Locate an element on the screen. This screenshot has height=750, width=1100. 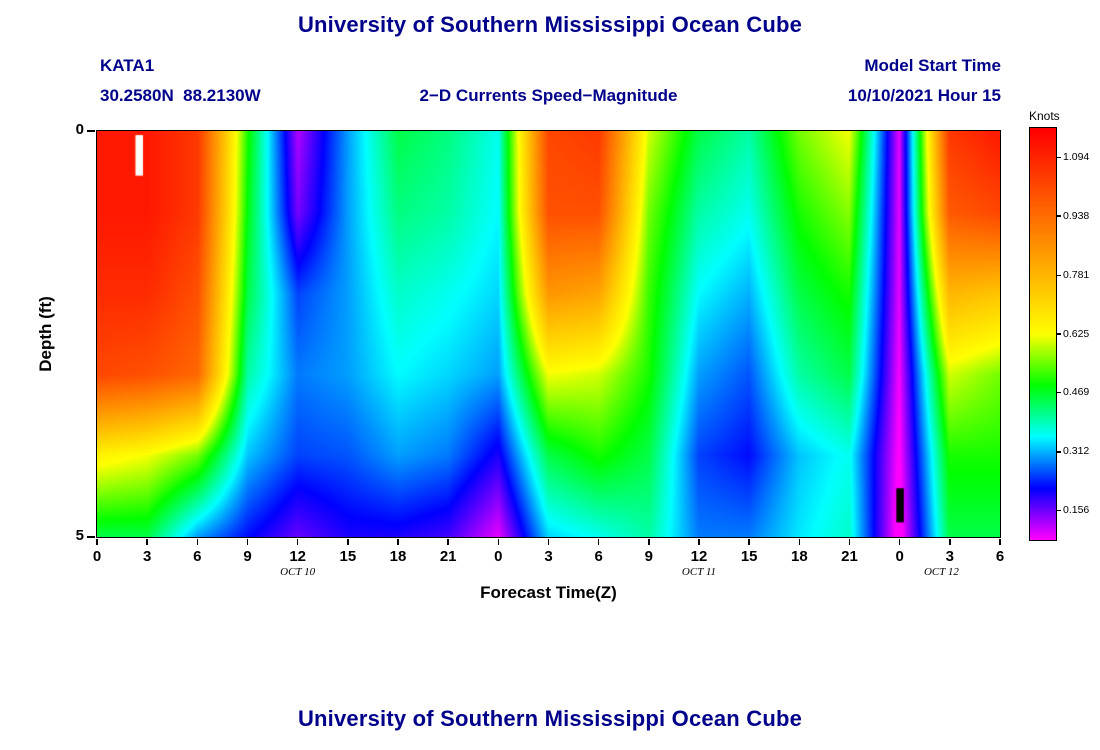
x-axis-date-label: OCT 11 is located at coordinates (699, 572).